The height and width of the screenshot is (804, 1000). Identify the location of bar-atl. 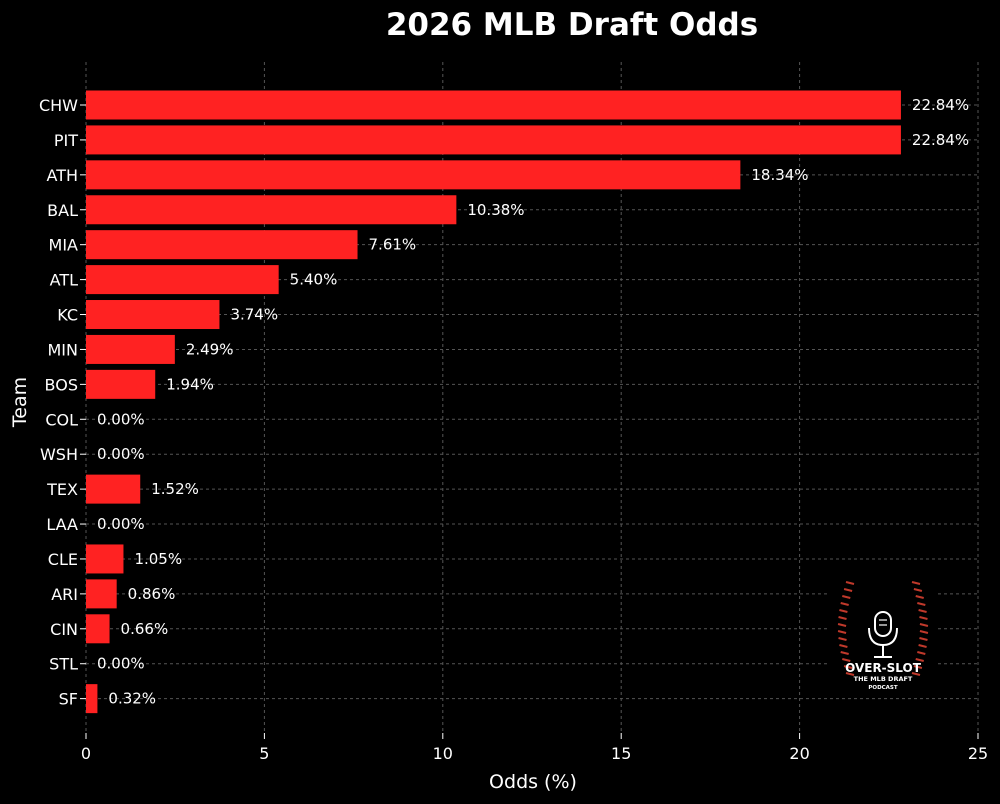
(182, 280).